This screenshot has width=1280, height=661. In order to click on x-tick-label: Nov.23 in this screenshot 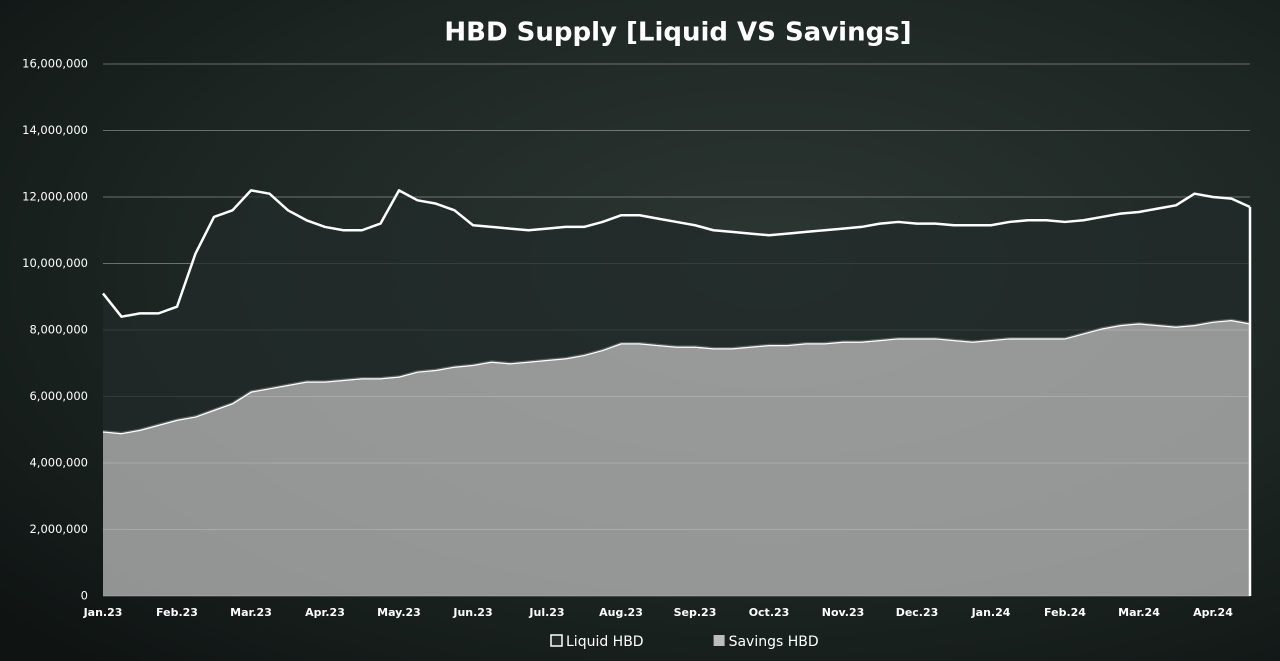, I will do `click(843, 612)`.